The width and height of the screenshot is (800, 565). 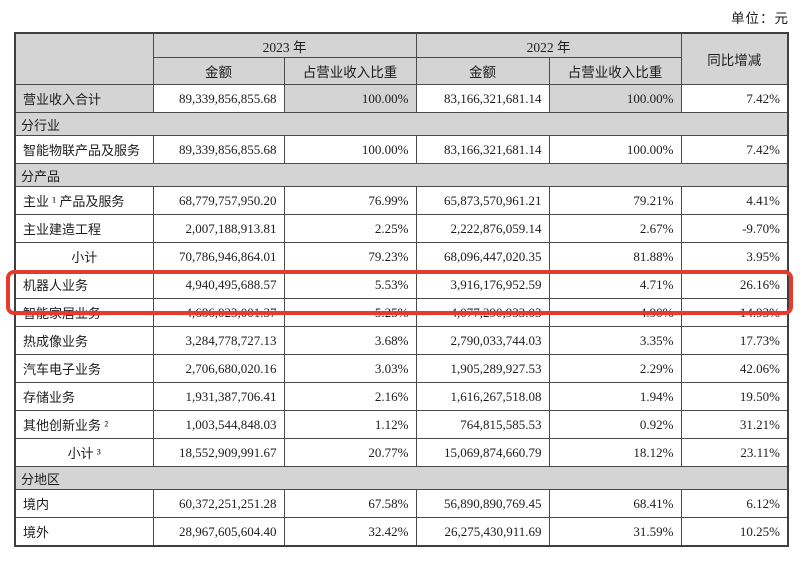 What do you see at coordinates (218, 228) in the screenshot?
I see `amount-2023-cell: 2,007,188,913.81` at bounding box center [218, 228].